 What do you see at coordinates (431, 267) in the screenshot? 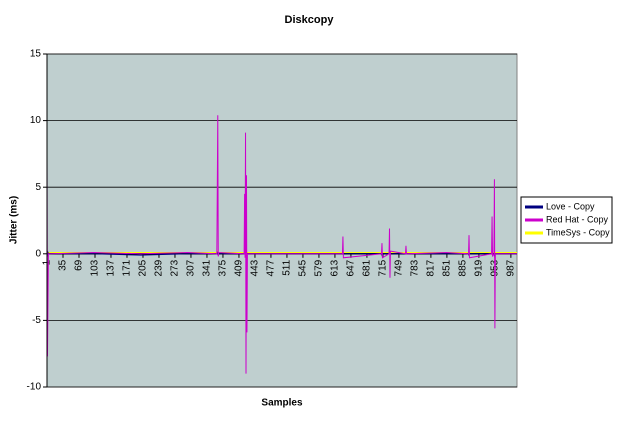
I see `x-tick-label: 817` at bounding box center [431, 267].